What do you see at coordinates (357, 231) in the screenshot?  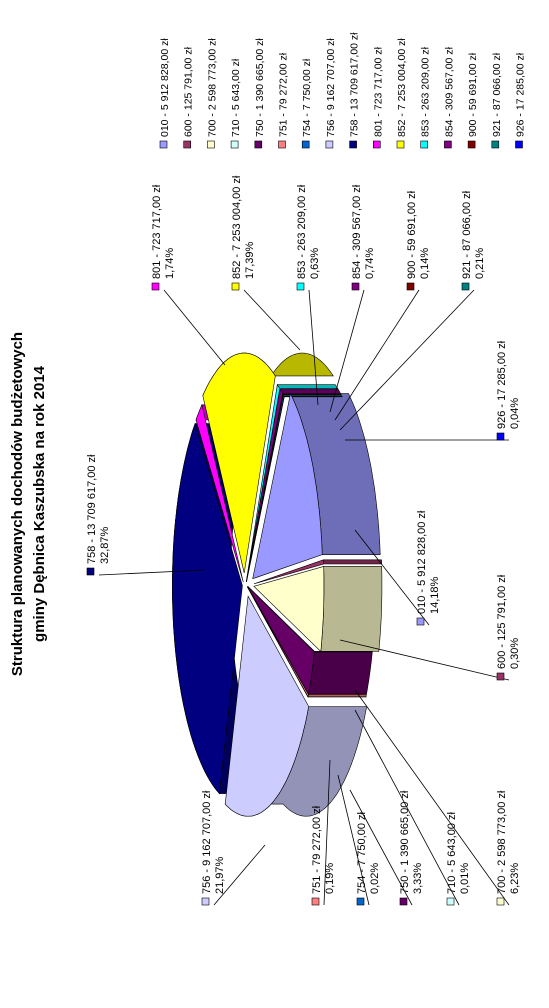 I see `label-amount-854: 854 - 309 567,00 zł` at bounding box center [357, 231].